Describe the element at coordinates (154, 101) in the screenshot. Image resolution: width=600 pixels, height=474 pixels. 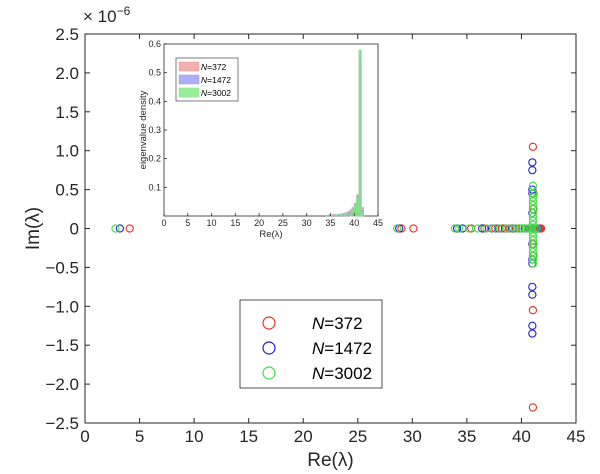
I see `inset-y-tick-label: 0.4` at that location.